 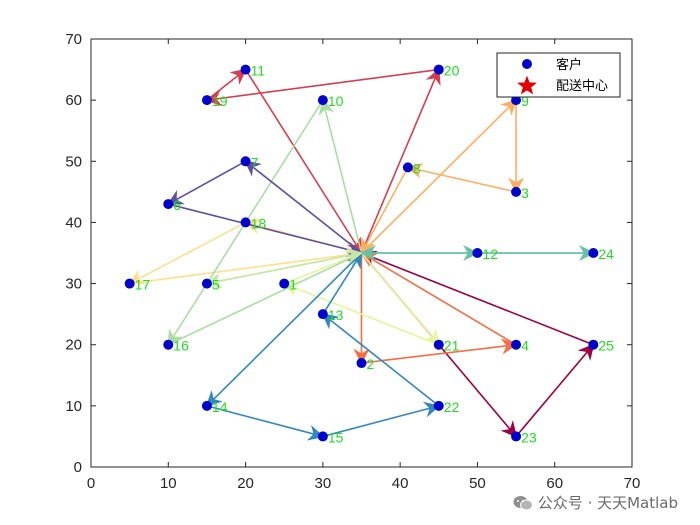 What do you see at coordinates (525, 101) in the screenshot?
I see `customer-label: 9` at bounding box center [525, 101].